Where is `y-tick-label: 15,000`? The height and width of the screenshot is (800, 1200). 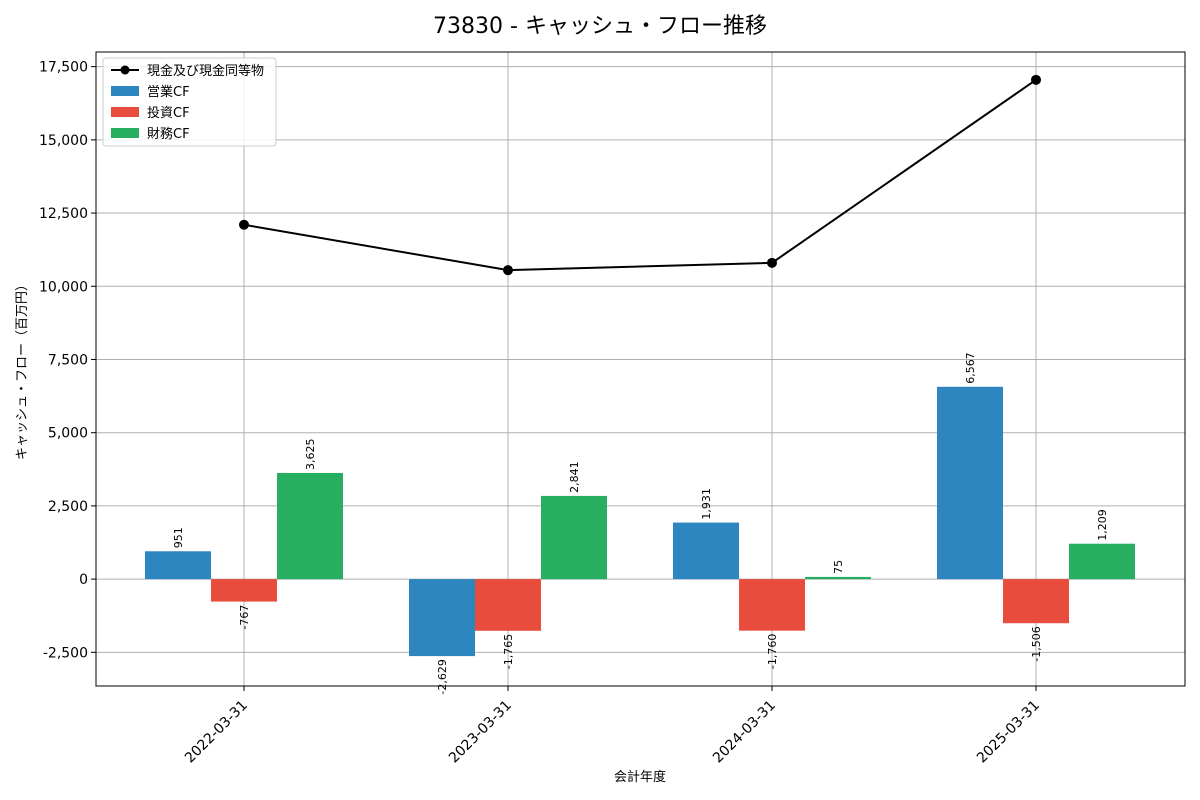 y-tick-label: 15,000 is located at coordinates (63, 141).